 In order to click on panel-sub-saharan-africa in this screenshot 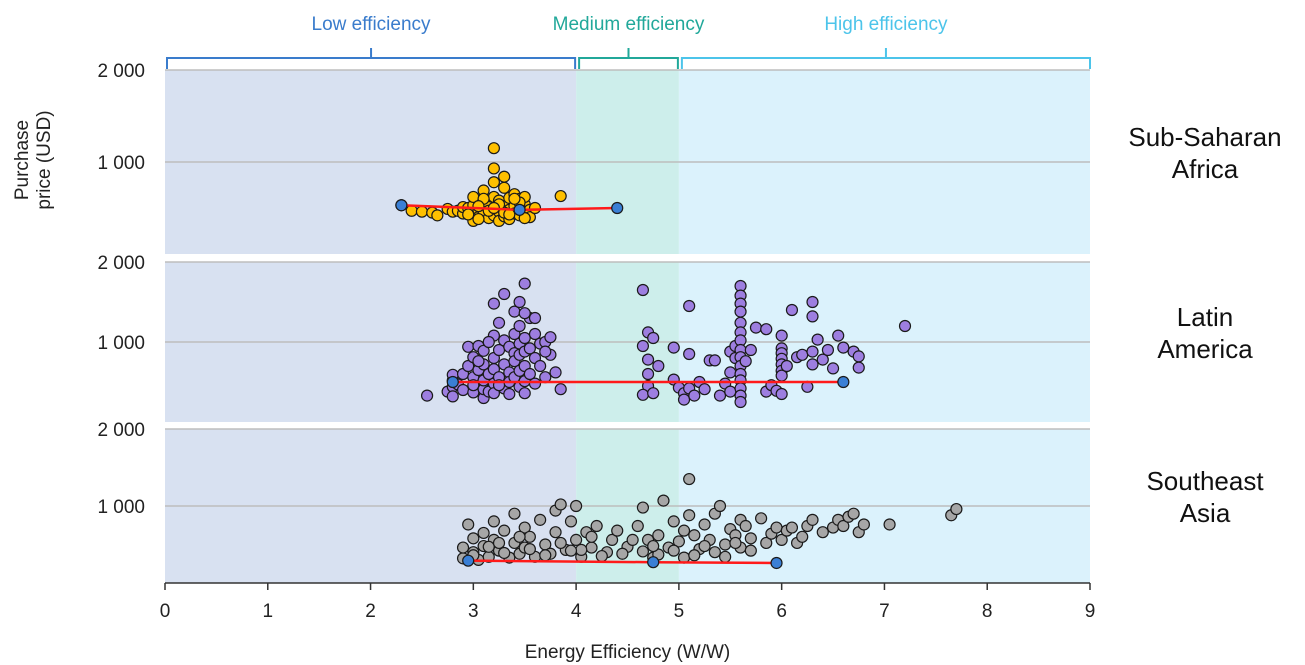, I will do `click(509, 184)`.